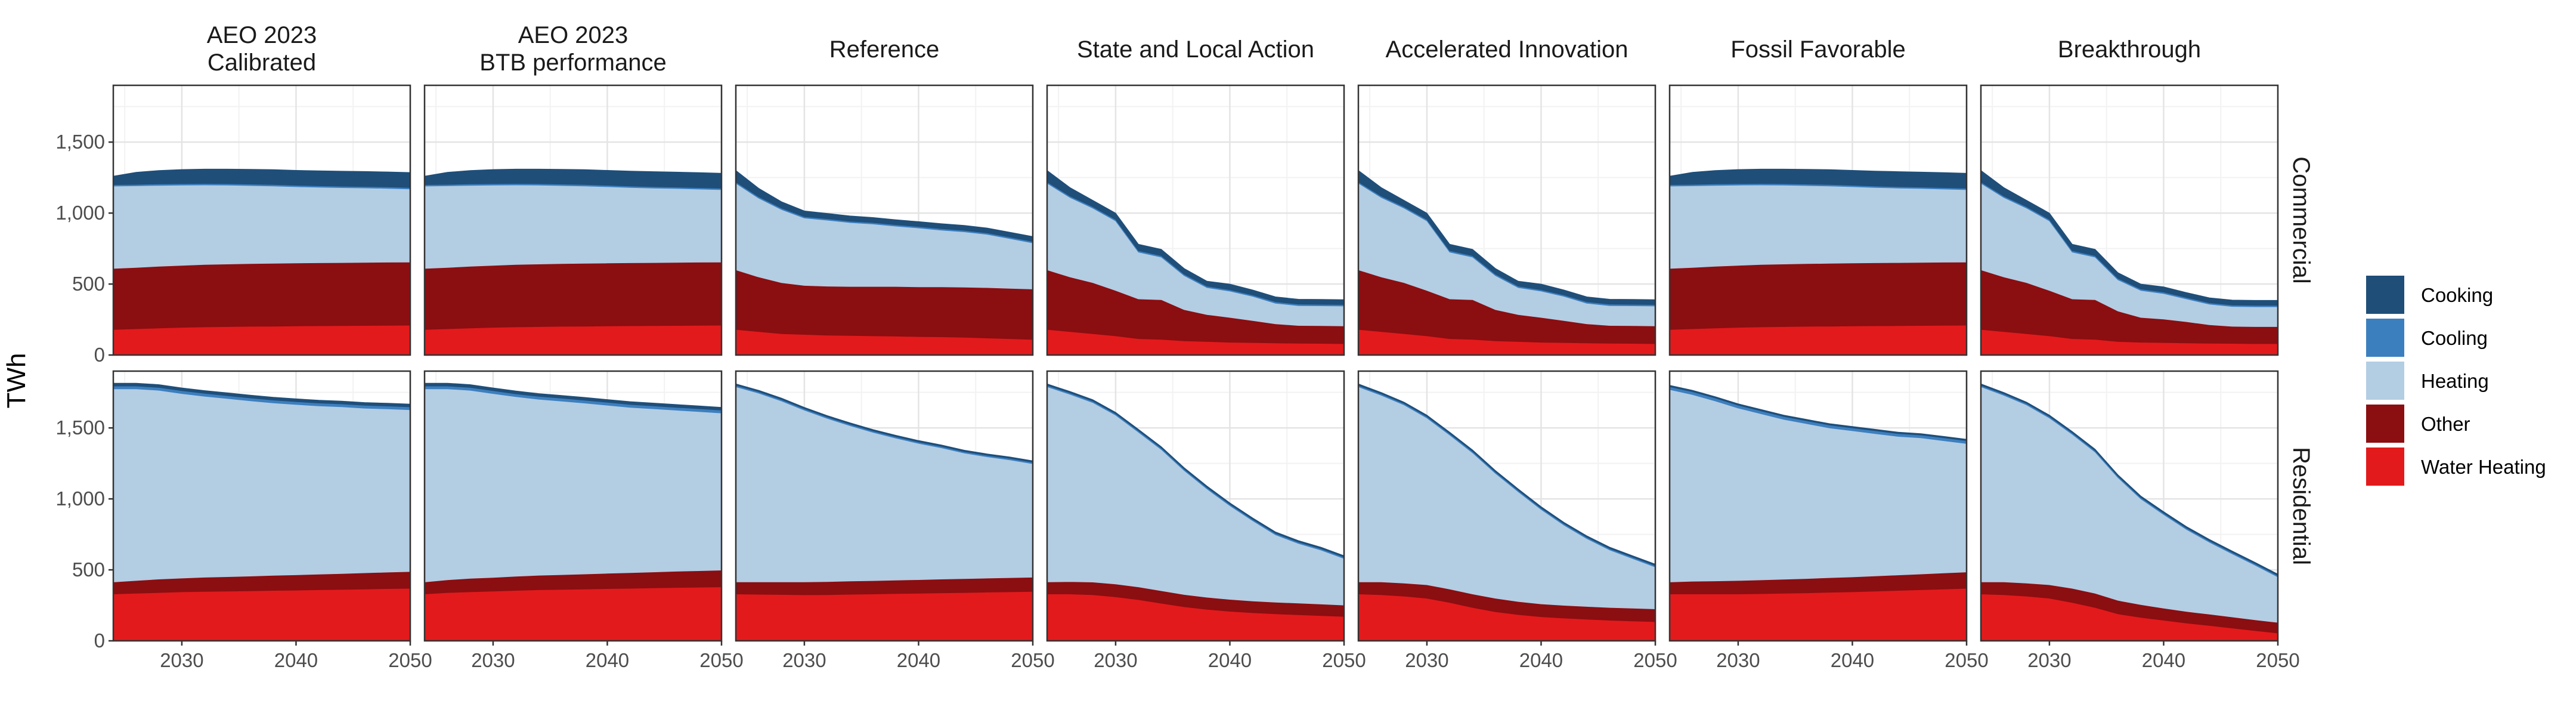  Describe the element at coordinates (2385, 424) in the screenshot. I see `legend-key-other` at that location.